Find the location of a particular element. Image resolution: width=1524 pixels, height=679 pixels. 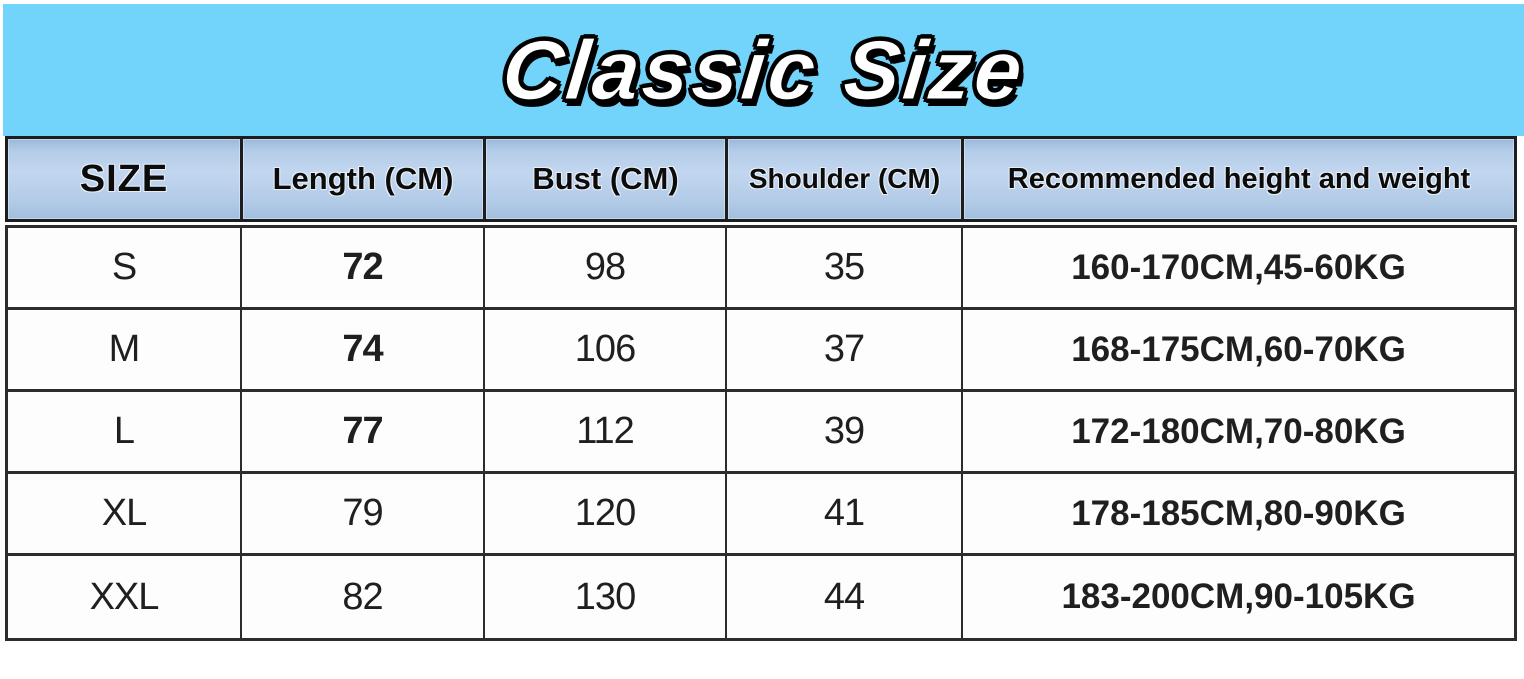

table-row-l: L 77 112 39 172-180CM,70-80KG is located at coordinates (761, 433).